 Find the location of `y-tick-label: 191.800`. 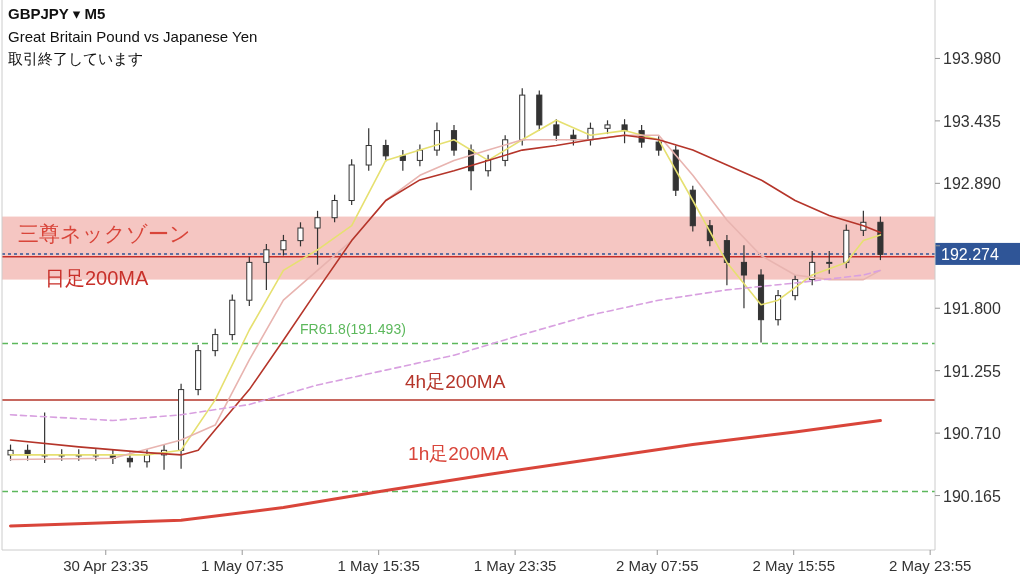

y-tick-label: 191.800 is located at coordinates (972, 309).